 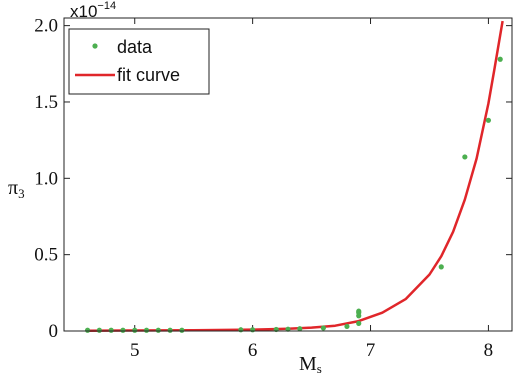 What do you see at coordinates (489, 350) in the screenshot?
I see `x-tick-label: 8` at bounding box center [489, 350].